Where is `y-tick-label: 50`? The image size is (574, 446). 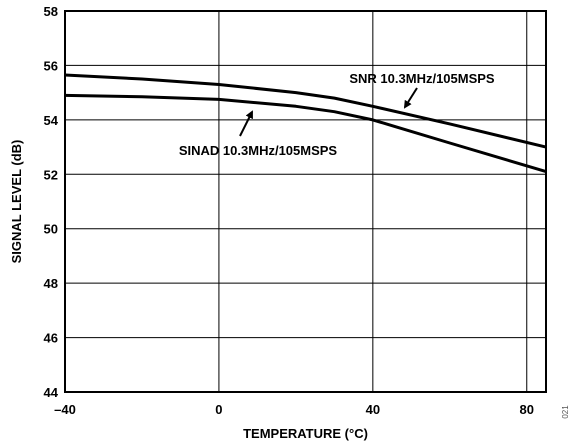
y-tick-label: 50 is located at coordinates (51, 229).